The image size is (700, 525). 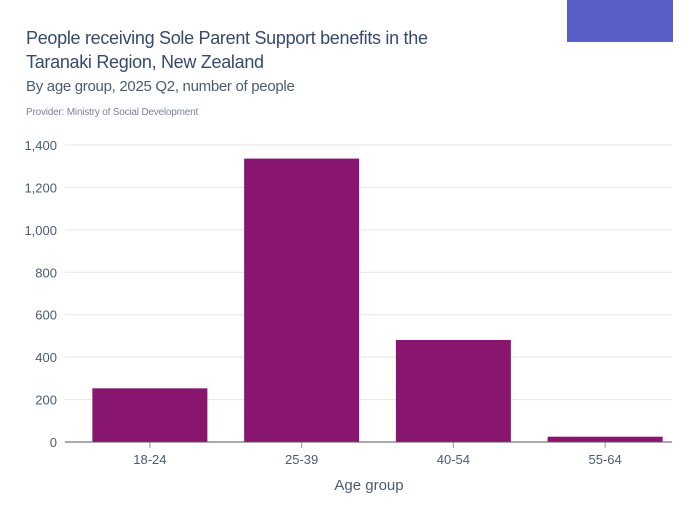 What do you see at coordinates (112, 112) in the screenshot?
I see `provider-text: Provider: Ministry of Social Development` at bounding box center [112, 112].